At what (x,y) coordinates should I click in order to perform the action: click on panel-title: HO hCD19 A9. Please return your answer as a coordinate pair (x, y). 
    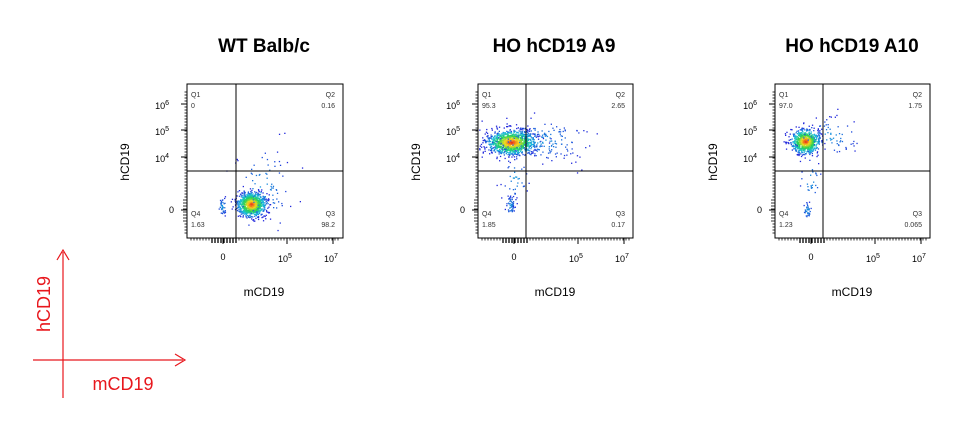
    Looking at the image, I should click on (554, 46).